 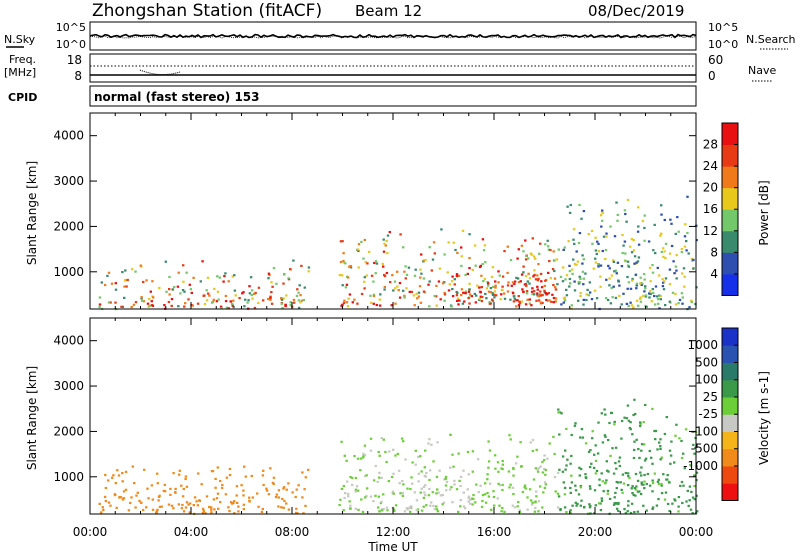 What do you see at coordinates (595, 532) in the screenshot?
I see `x-tick-label: 20:00` at bounding box center [595, 532].